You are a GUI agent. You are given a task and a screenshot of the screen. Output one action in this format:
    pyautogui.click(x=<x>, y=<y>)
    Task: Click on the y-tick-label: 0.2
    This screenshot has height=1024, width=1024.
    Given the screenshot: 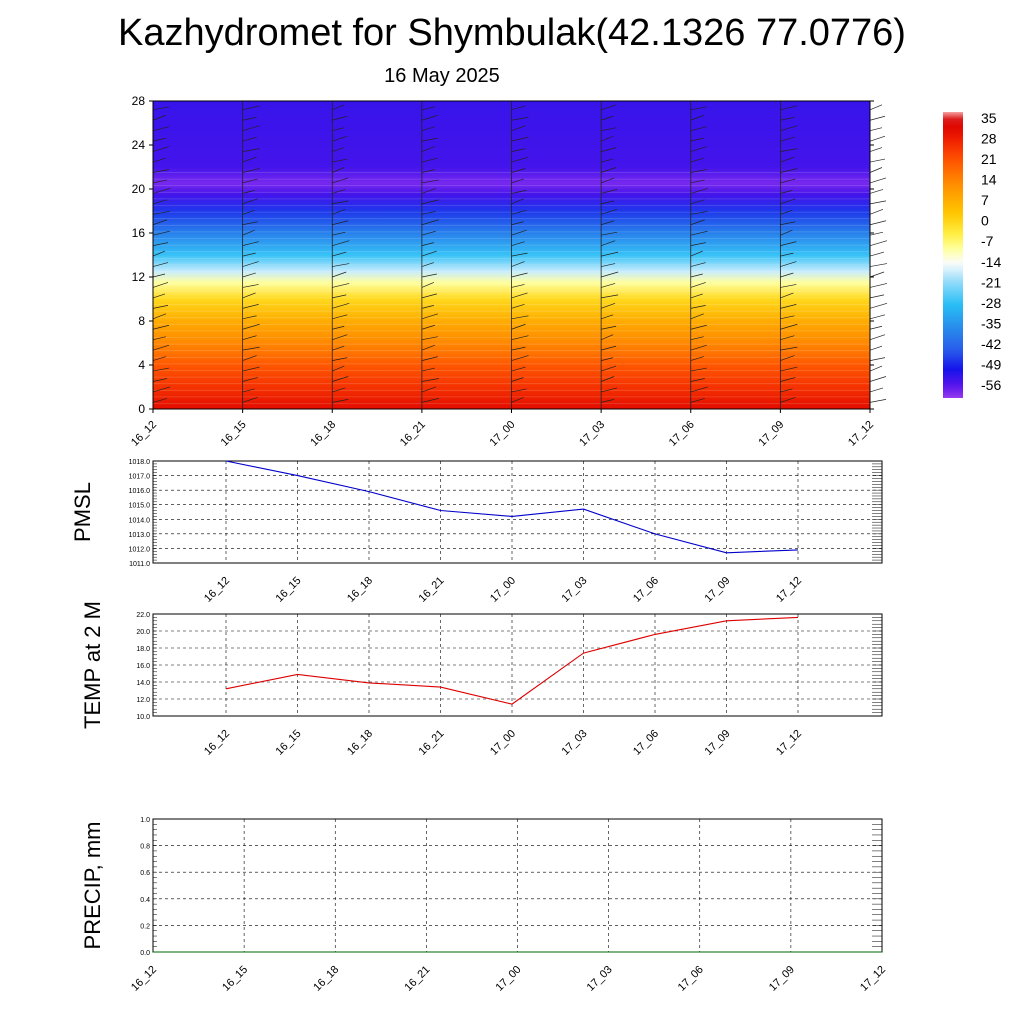 What is the action you would take?
    pyautogui.click(x=145, y=926)
    